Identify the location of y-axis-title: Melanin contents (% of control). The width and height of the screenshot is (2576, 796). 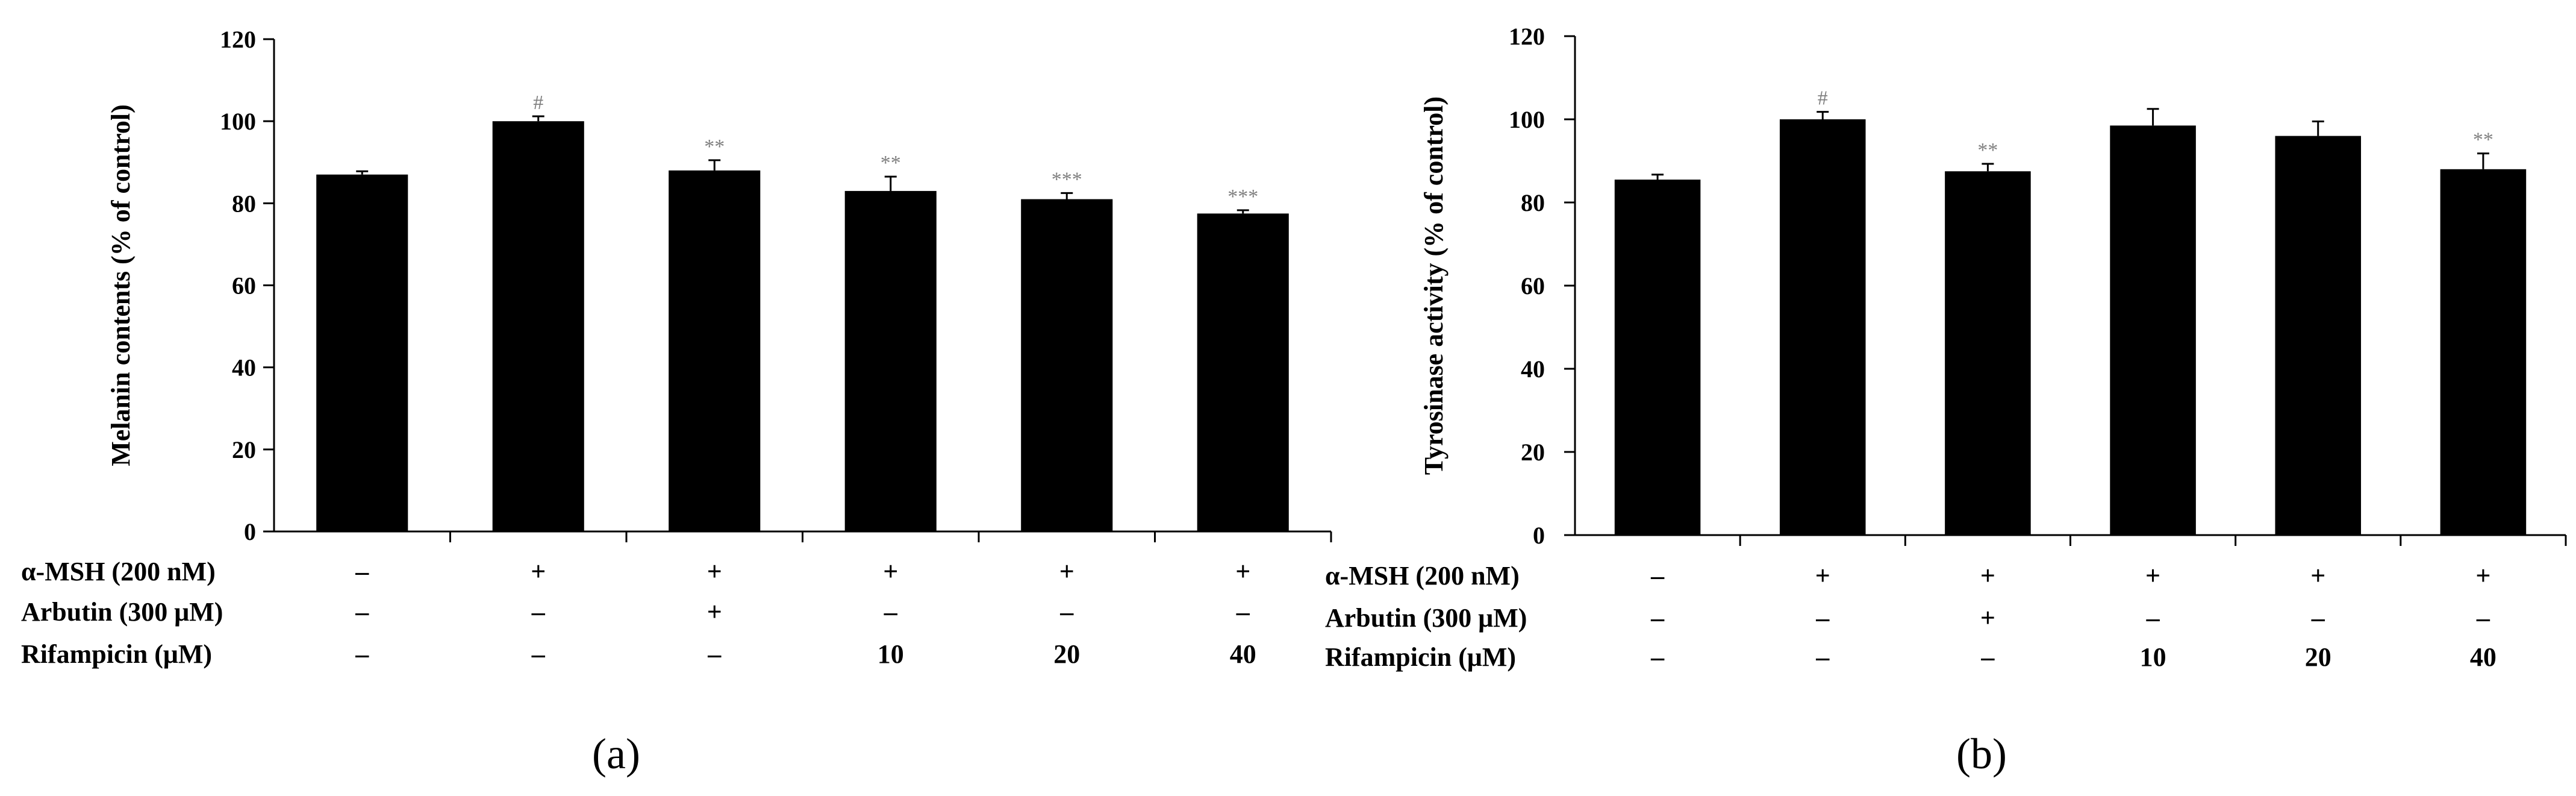
(121, 285).